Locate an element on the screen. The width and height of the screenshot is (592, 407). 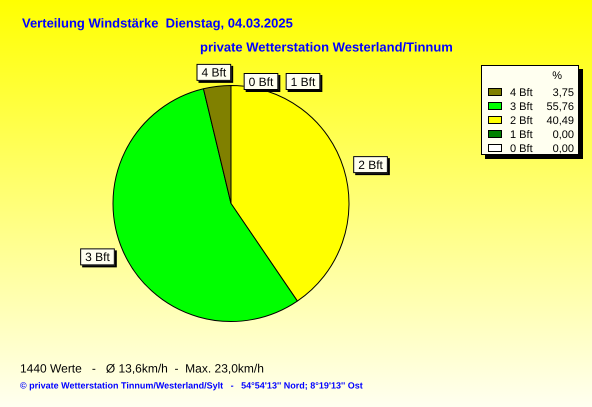
text: © private Wetterstation Tinnum/Westerland/Sylt - 54°54'13'' Nord; 8°19'13'' Ost is located at coordinates (191, 385).